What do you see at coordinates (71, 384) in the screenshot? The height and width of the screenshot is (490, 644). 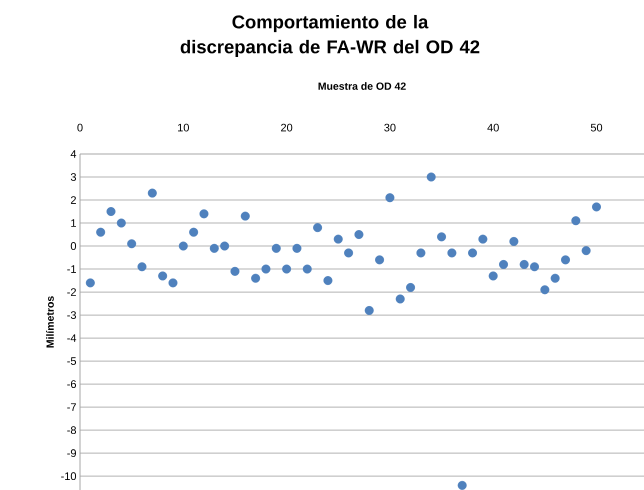 I see `y-tick-label: -6` at bounding box center [71, 384].